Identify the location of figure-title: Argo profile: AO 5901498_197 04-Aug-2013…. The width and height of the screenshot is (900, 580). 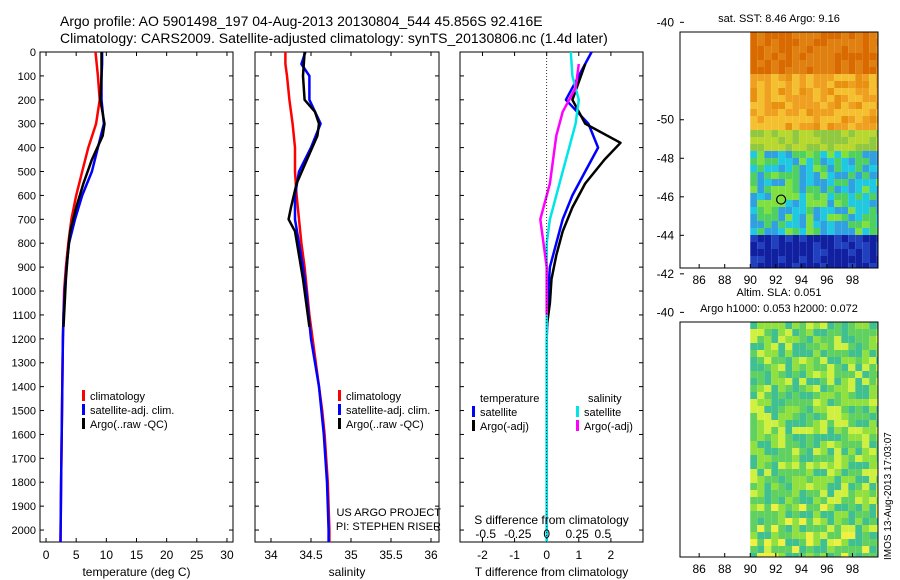
(301, 21).